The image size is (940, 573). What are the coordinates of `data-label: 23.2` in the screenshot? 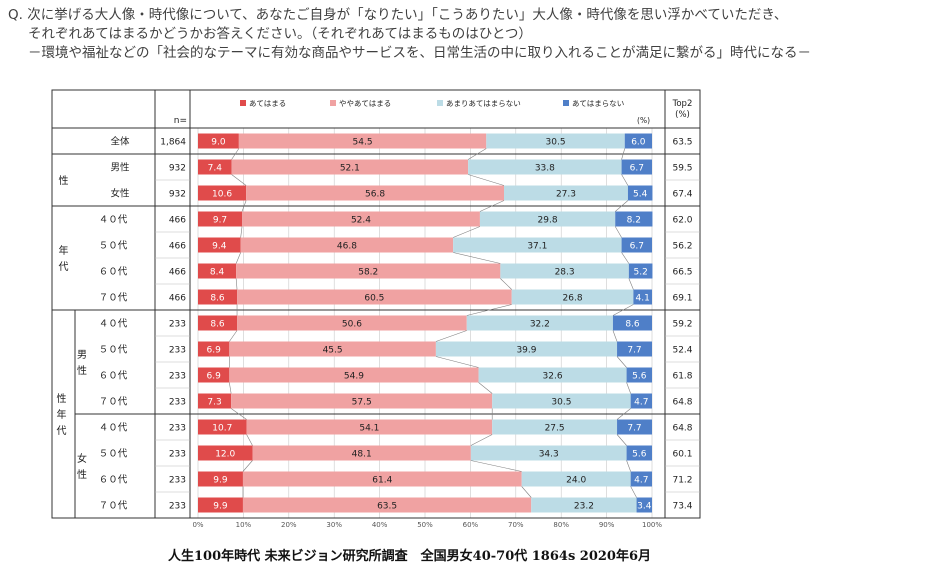 It's located at (584, 507).